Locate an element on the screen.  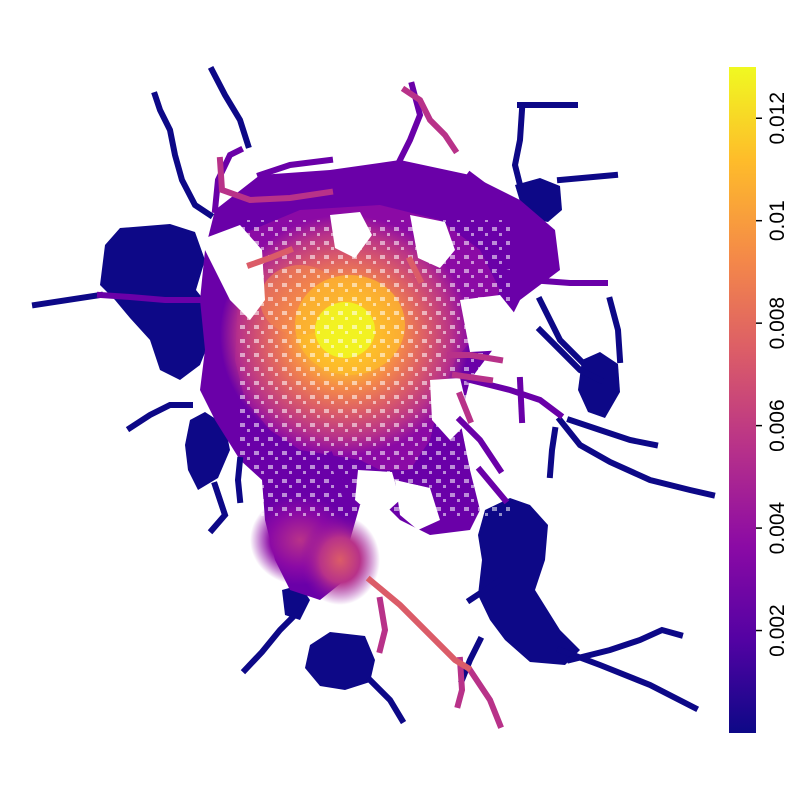
color-legend: 0.002 0.004 0.006 0.008 0.01 0.012 is located at coordinates (759, 400).